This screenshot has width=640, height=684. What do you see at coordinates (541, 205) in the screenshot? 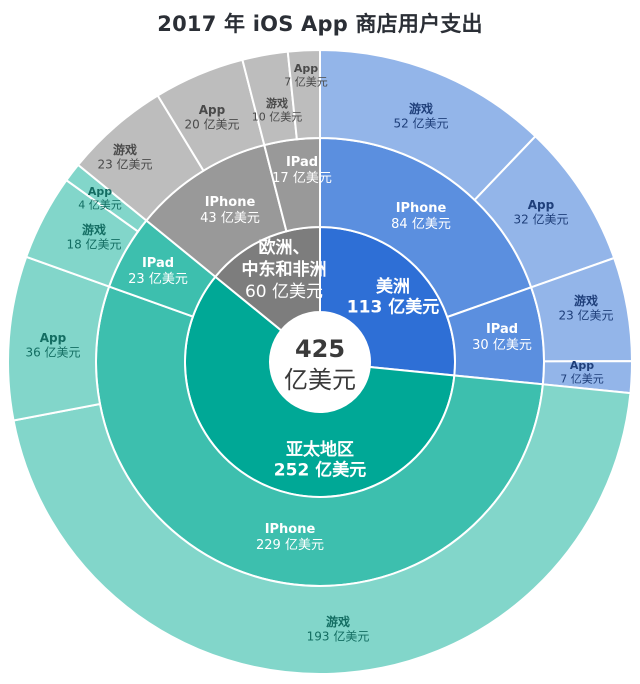
I see `category-label-americas-iphone-app-name: App` at bounding box center [541, 205].